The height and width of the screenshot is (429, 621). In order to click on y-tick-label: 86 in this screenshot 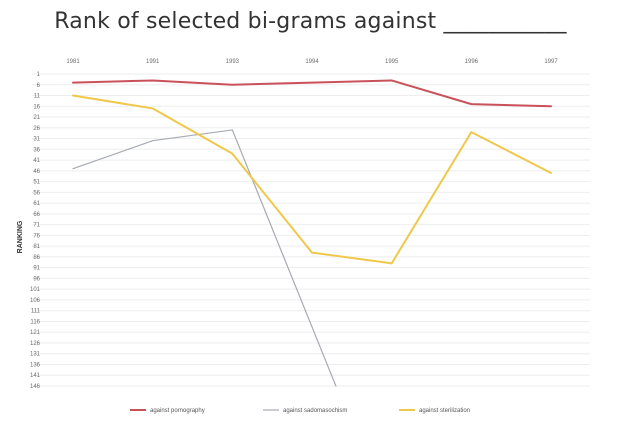, I will do `click(36, 258)`.